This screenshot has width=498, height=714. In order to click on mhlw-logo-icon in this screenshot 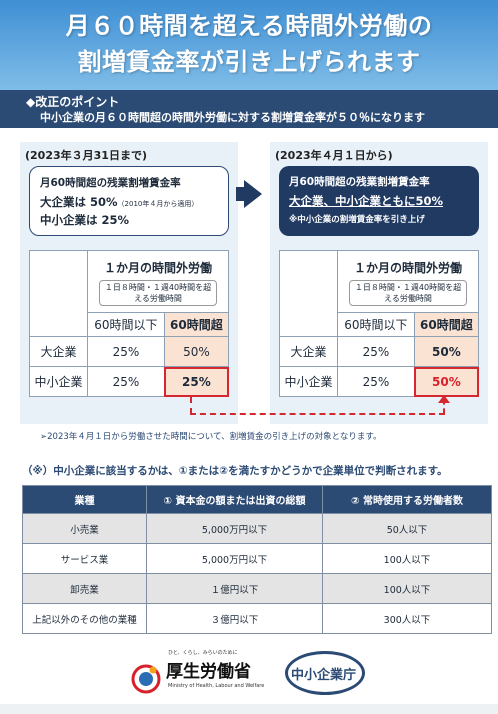, I will do `click(146, 679)`.